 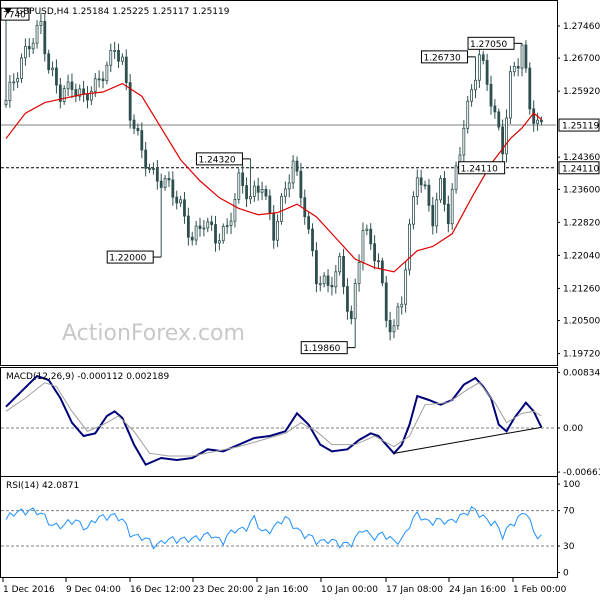 What do you see at coordinates (571, 485) in the screenshot?
I see `rsi-tick-label: 100` at bounding box center [571, 485].